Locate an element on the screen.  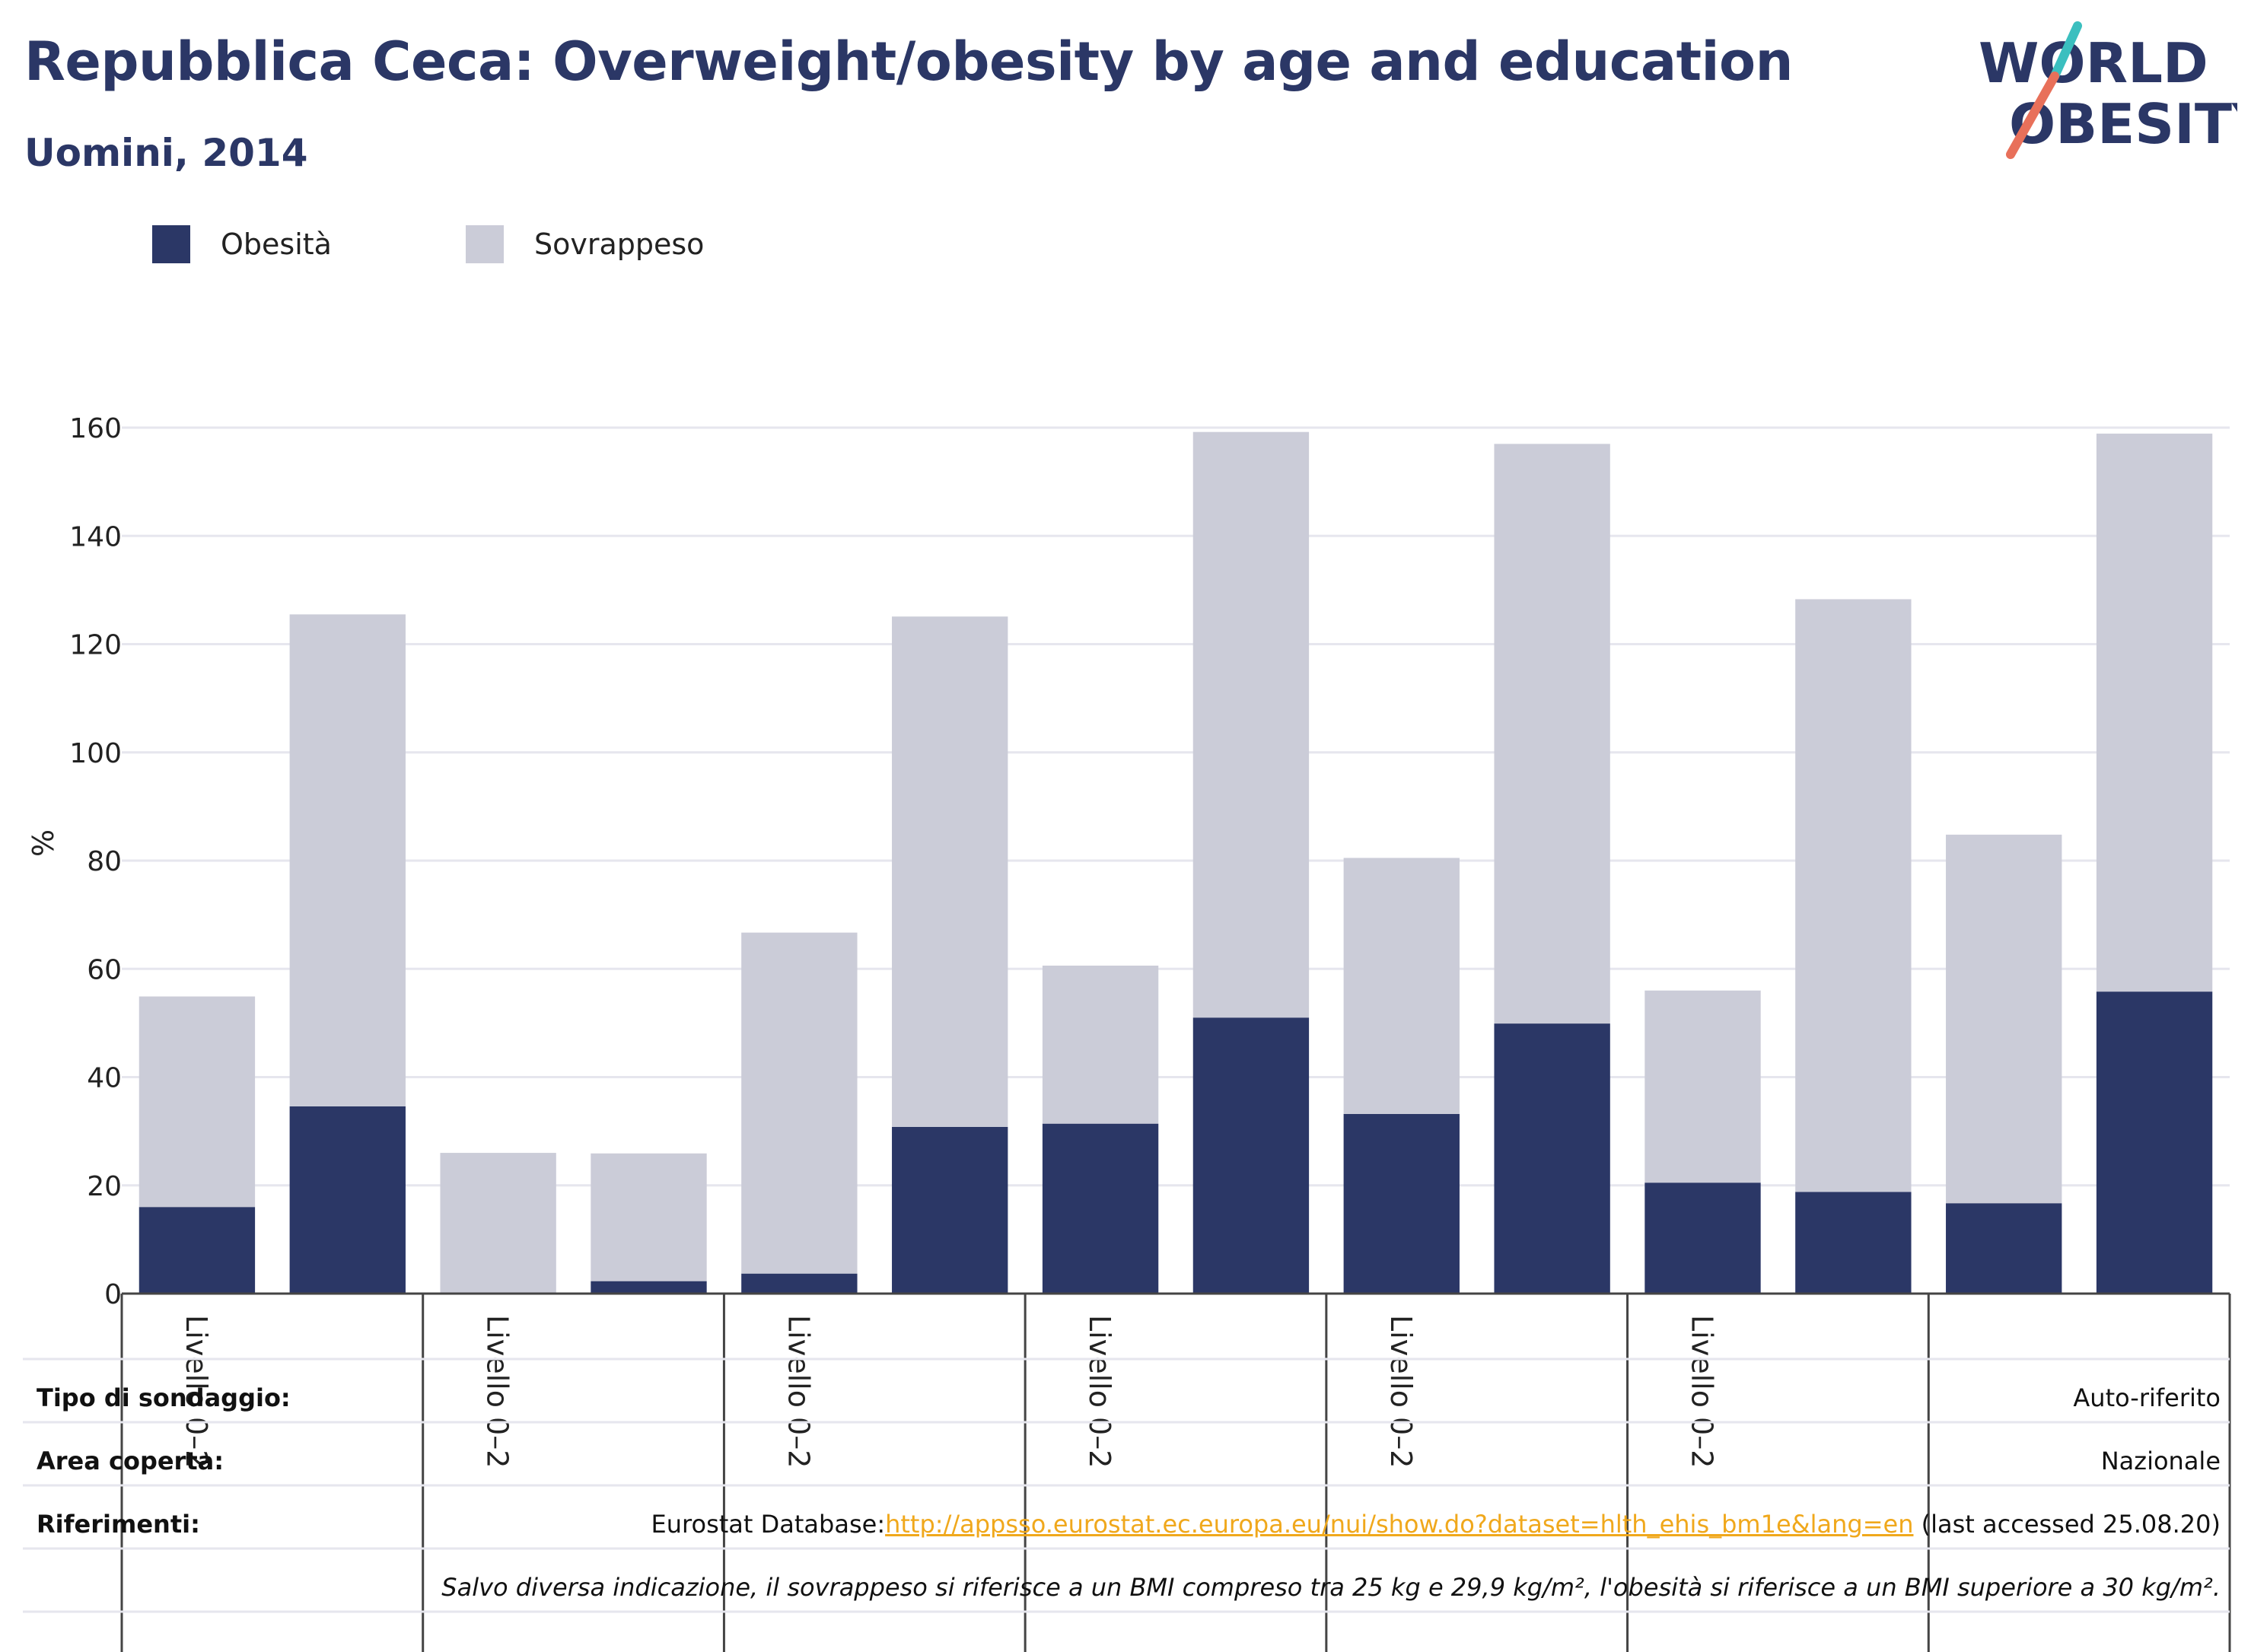
references-label: Riferimenti: is located at coordinates (118, 1524).